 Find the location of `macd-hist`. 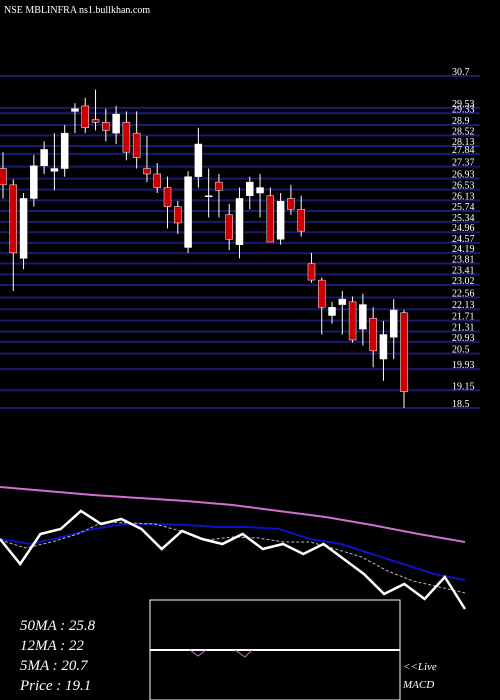

macd-hist is located at coordinates (221, 653).